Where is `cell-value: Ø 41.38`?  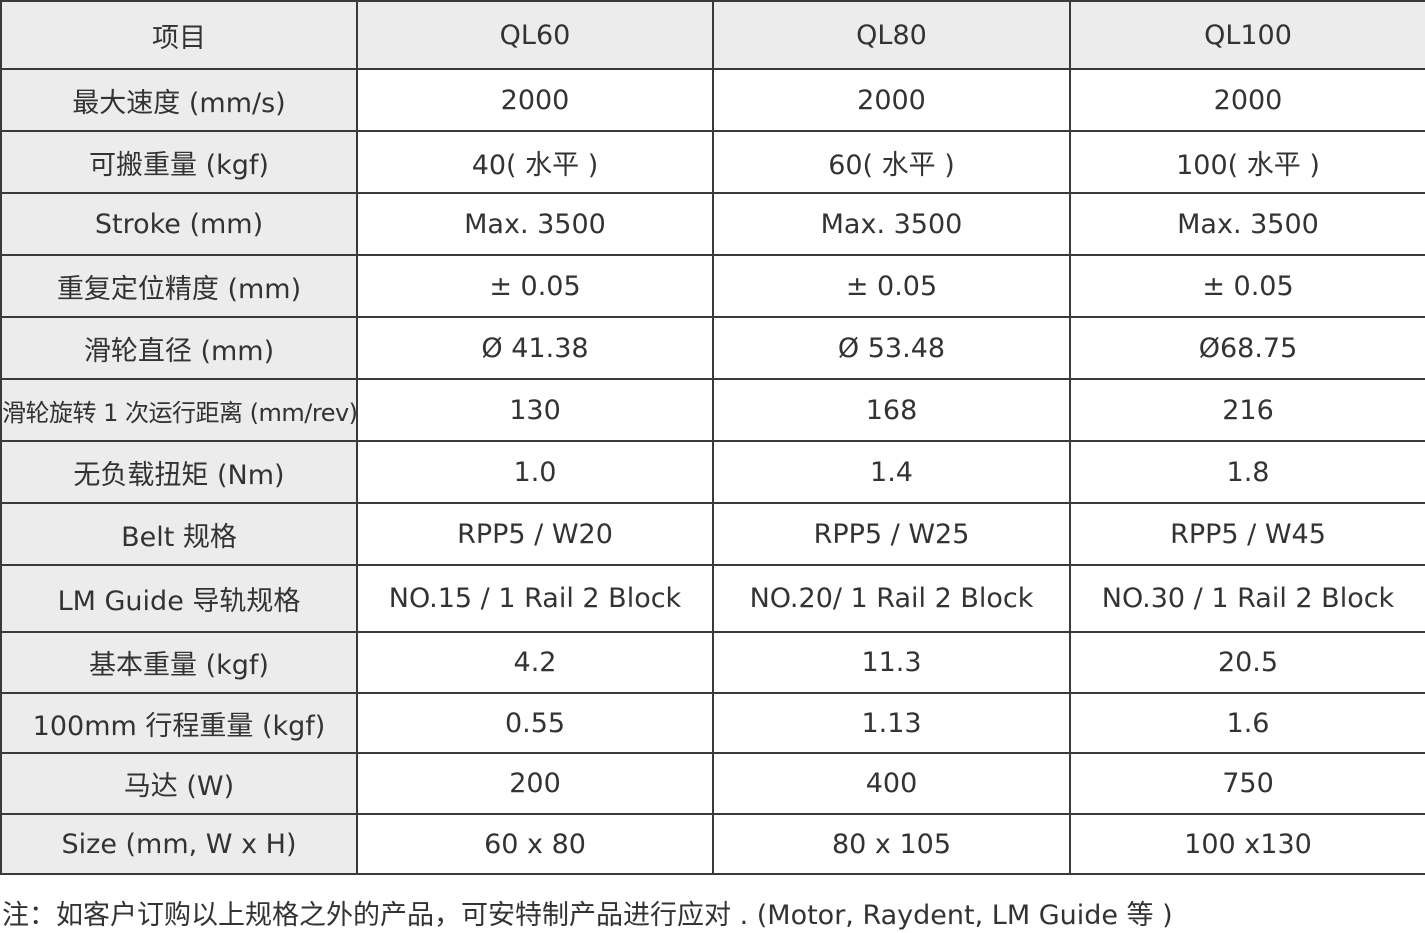 cell-value: Ø 41.38 is located at coordinates (535, 348).